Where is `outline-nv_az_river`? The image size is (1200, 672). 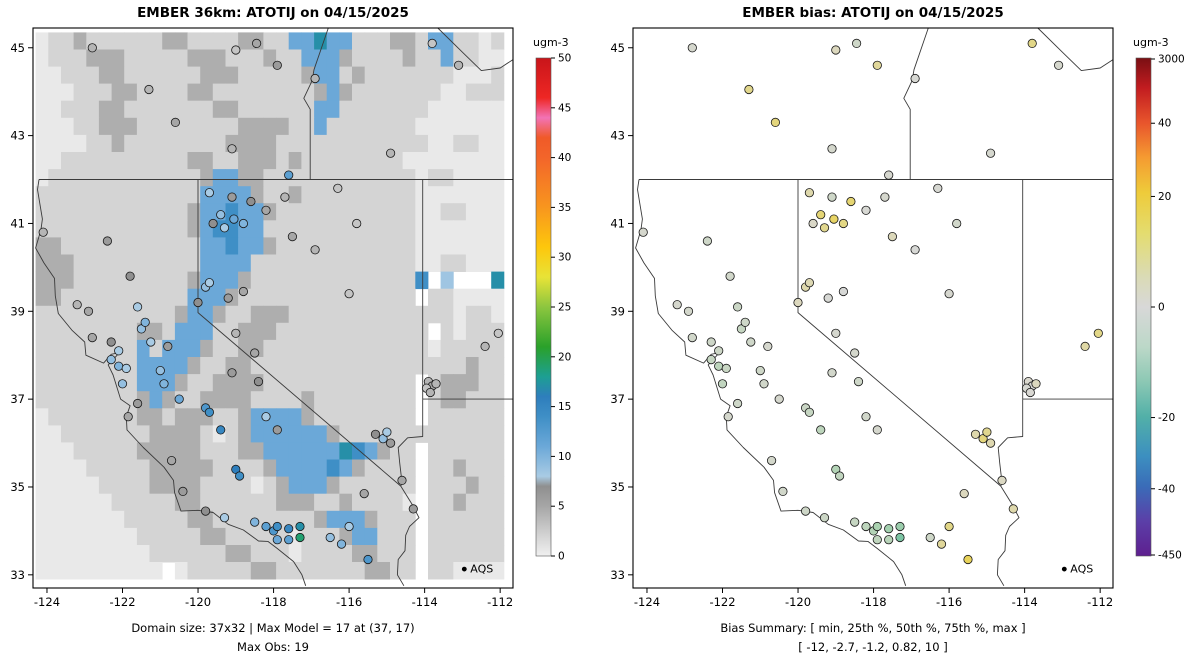
outline-nv_az_river is located at coordinates (1010, 493).